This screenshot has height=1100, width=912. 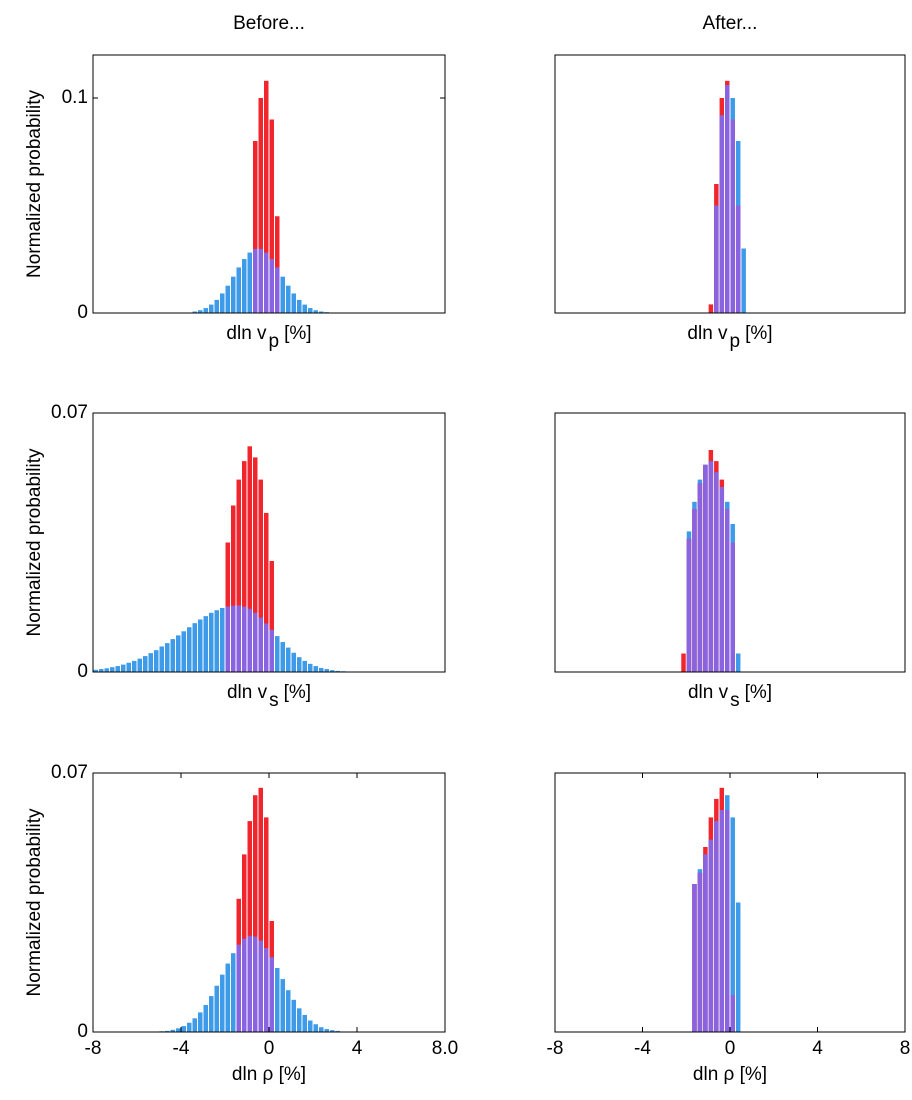 What do you see at coordinates (445, 1048) in the screenshot?
I see `x-tick-label: 8.0` at bounding box center [445, 1048].